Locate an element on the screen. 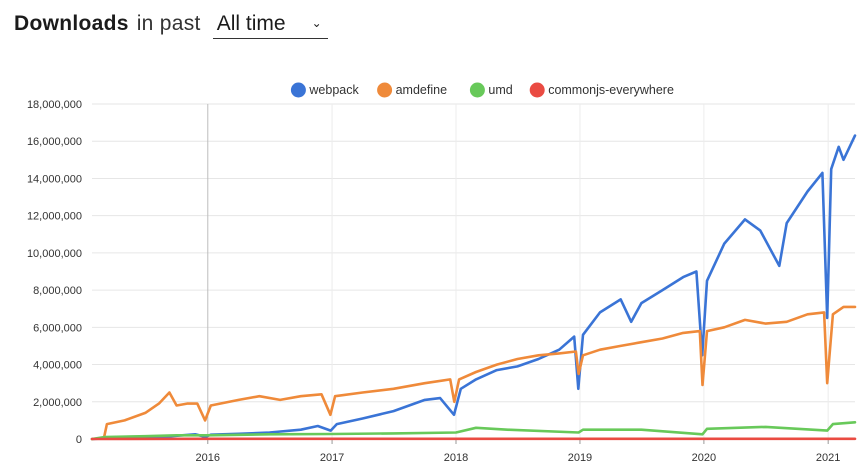 The height and width of the screenshot is (468, 868). legend-swatch-commonjs-everywhere is located at coordinates (537, 90).